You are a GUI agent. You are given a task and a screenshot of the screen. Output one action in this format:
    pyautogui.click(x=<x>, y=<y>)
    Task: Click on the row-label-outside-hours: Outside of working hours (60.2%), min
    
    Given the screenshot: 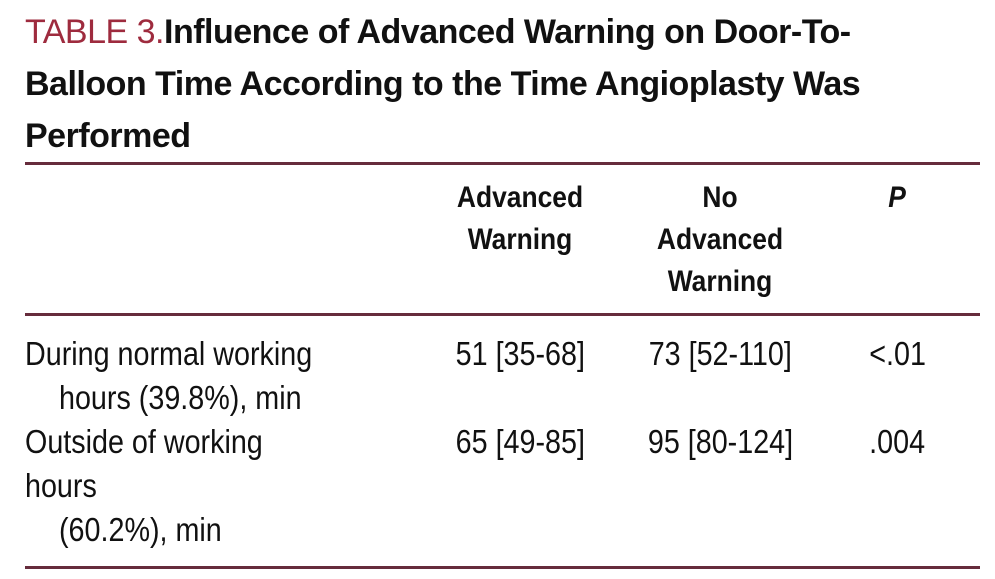 What is the action you would take?
    pyautogui.click(x=220, y=486)
    